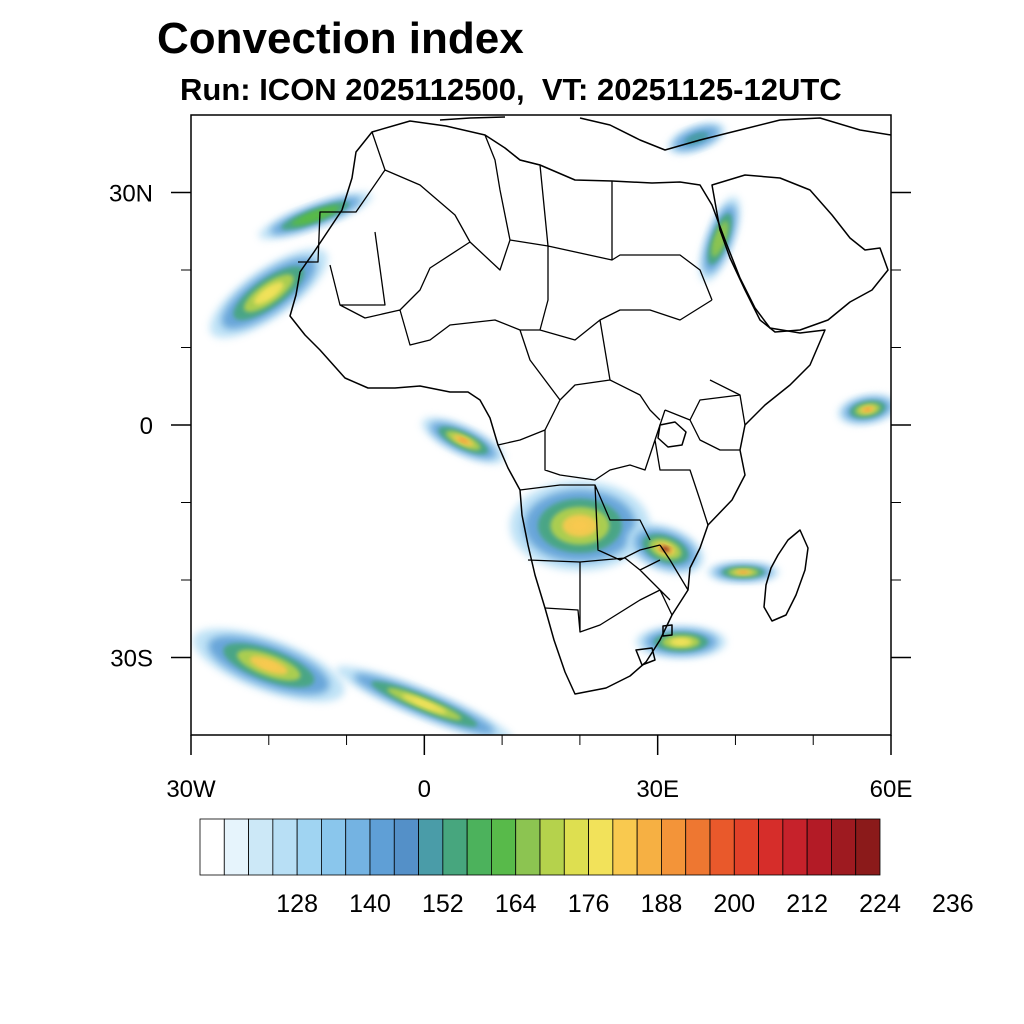 This screenshot has width=1024, height=1024. Describe the element at coordinates (131, 659) in the screenshot. I see `y-tick-label: 30S` at that location.